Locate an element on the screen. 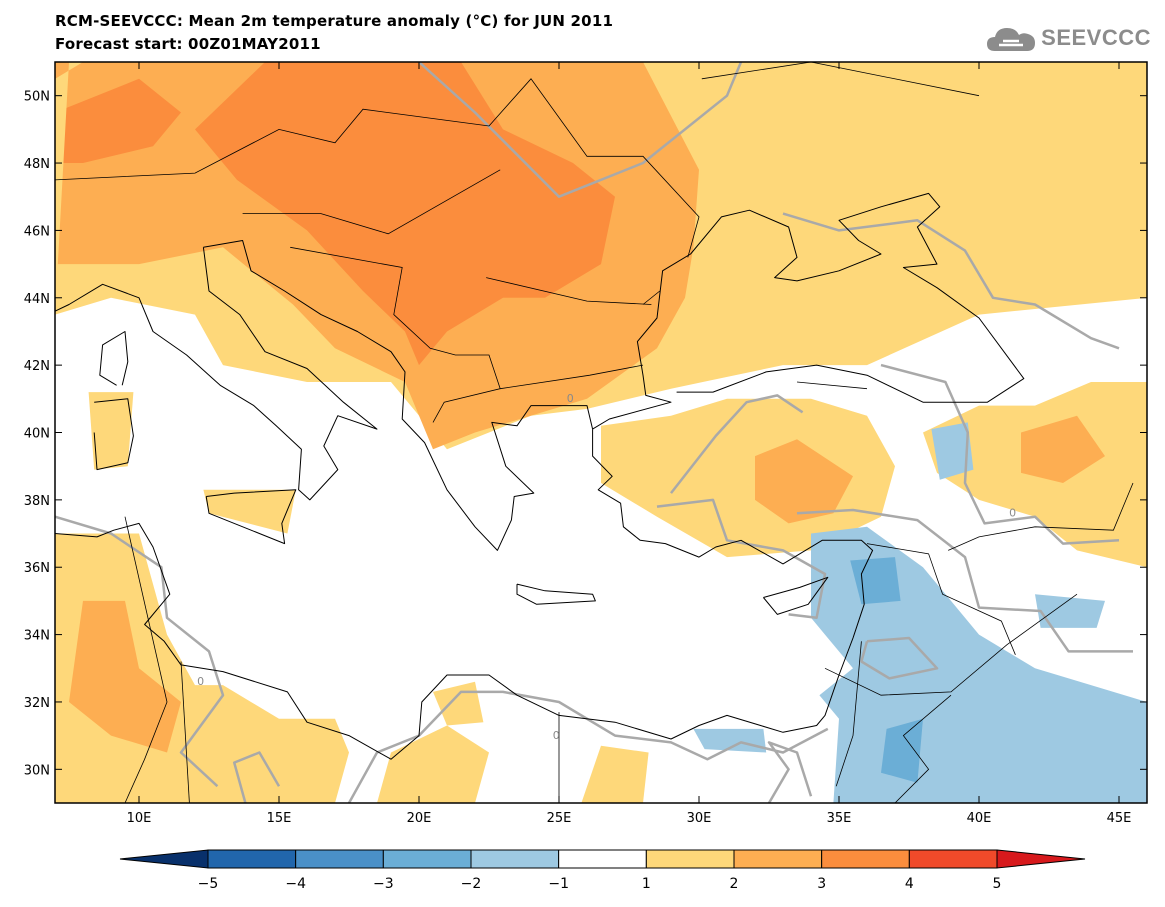 Image resolution: width=1165 pixels, height=907 pixels. lat-tick-label: 42N is located at coordinates (37, 366).